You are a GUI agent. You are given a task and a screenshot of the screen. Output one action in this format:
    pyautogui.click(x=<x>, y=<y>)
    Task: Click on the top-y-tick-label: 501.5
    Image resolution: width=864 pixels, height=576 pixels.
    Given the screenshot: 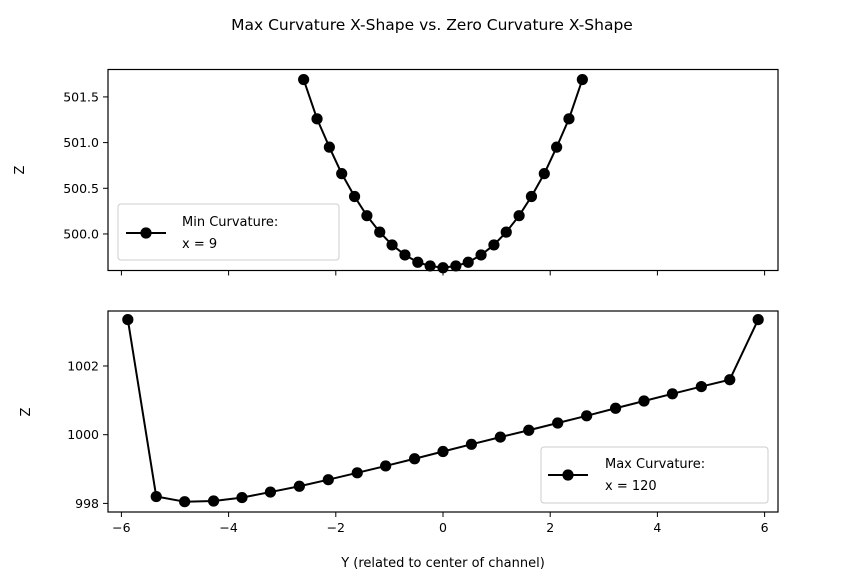 What is the action you would take?
    pyautogui.click(x=81, y=96)
    